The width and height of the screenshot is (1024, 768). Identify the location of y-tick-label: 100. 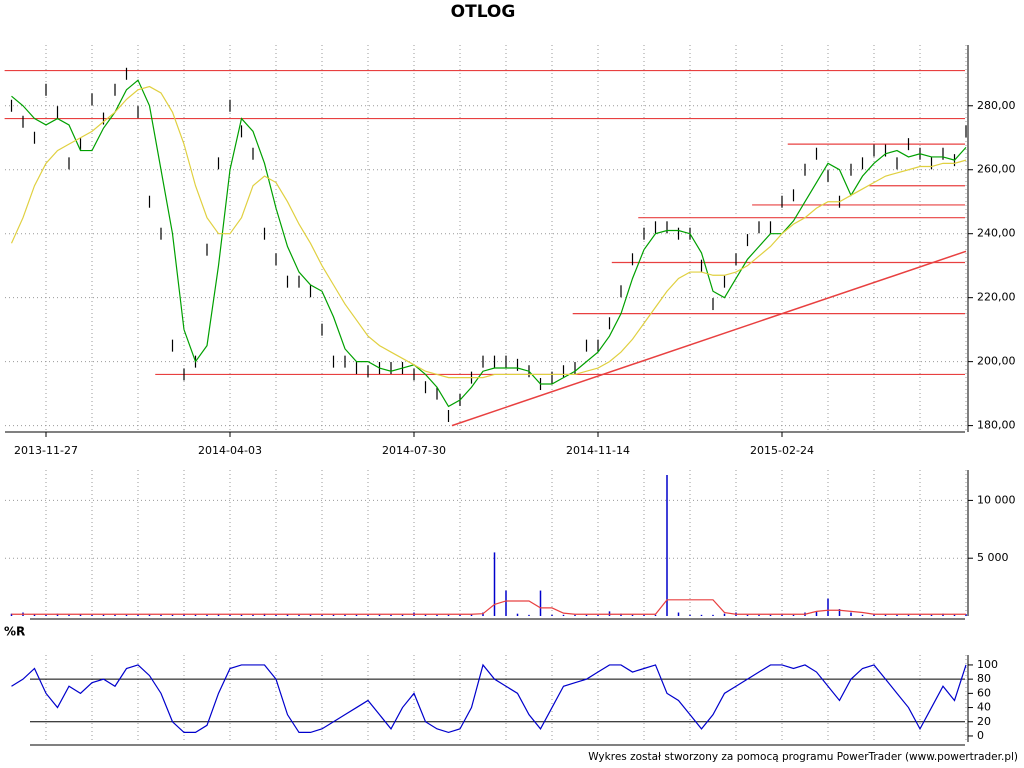
(987, 664).